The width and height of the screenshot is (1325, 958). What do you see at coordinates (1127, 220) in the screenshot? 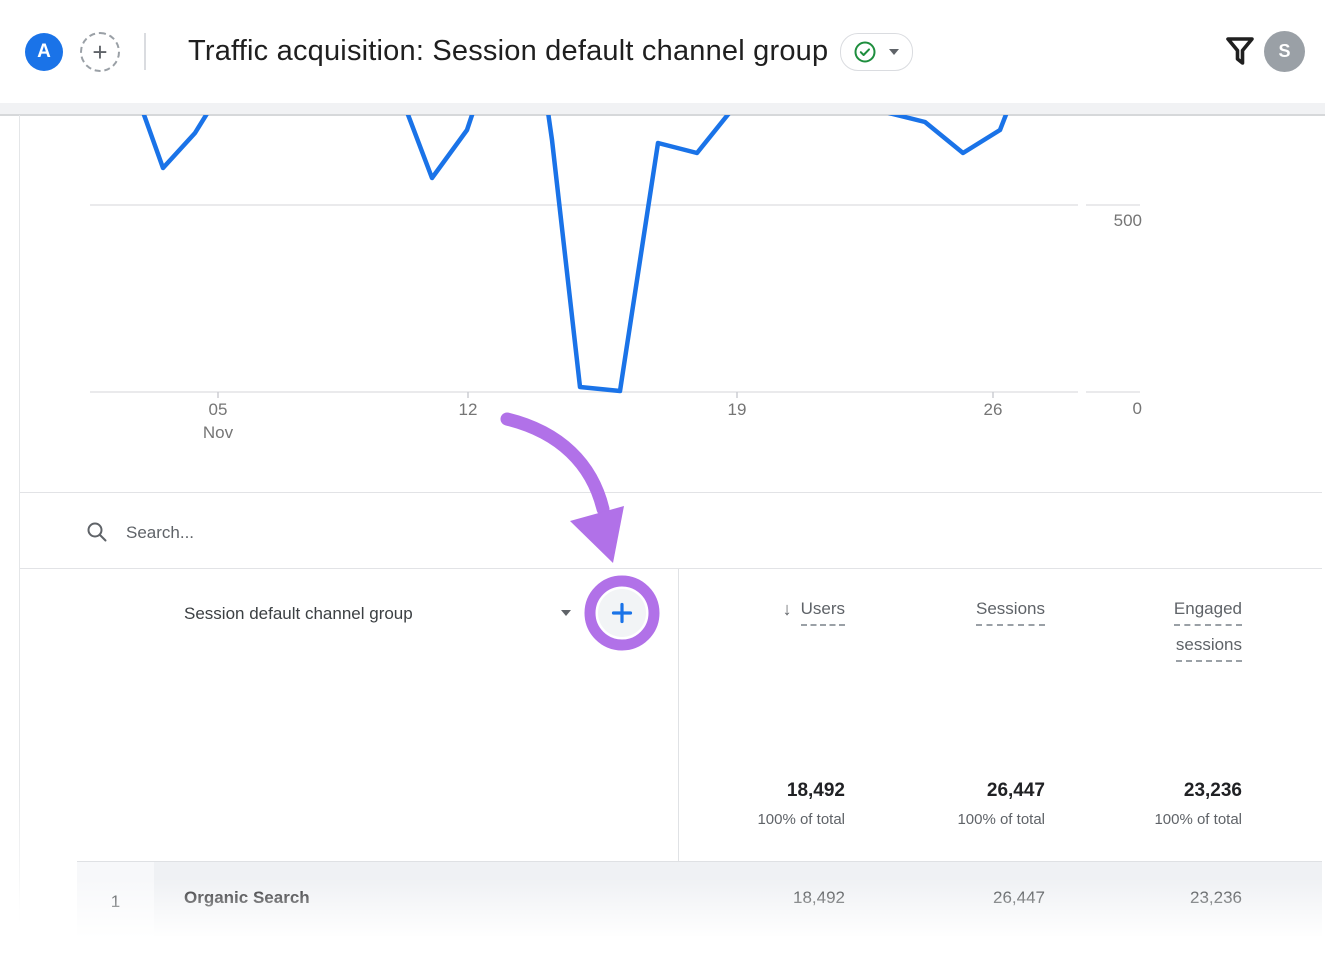
I see `y-axis-tick-label: 500` at bounding box center [1127, 220].